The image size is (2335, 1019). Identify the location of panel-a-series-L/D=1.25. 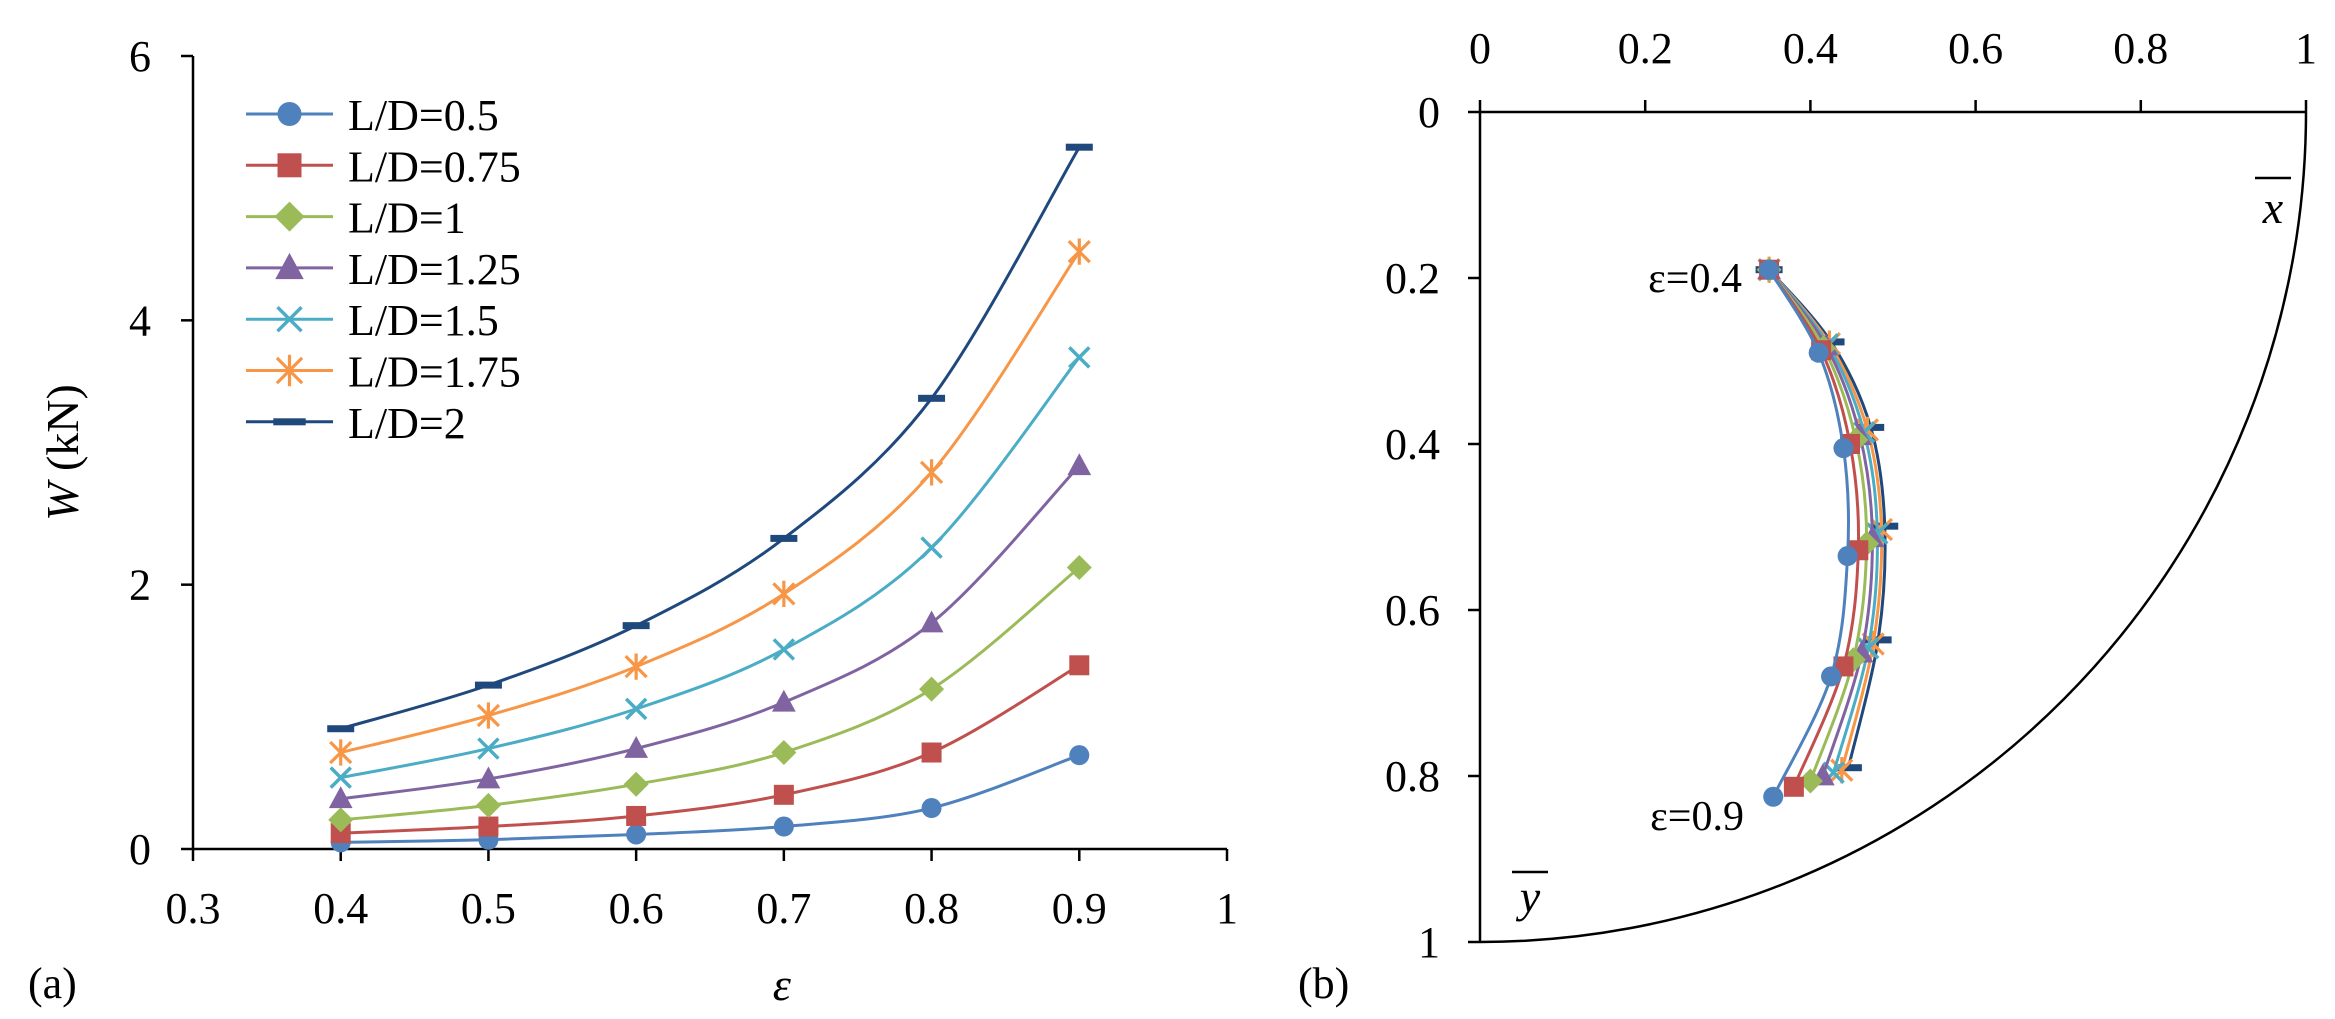
(710, 631).